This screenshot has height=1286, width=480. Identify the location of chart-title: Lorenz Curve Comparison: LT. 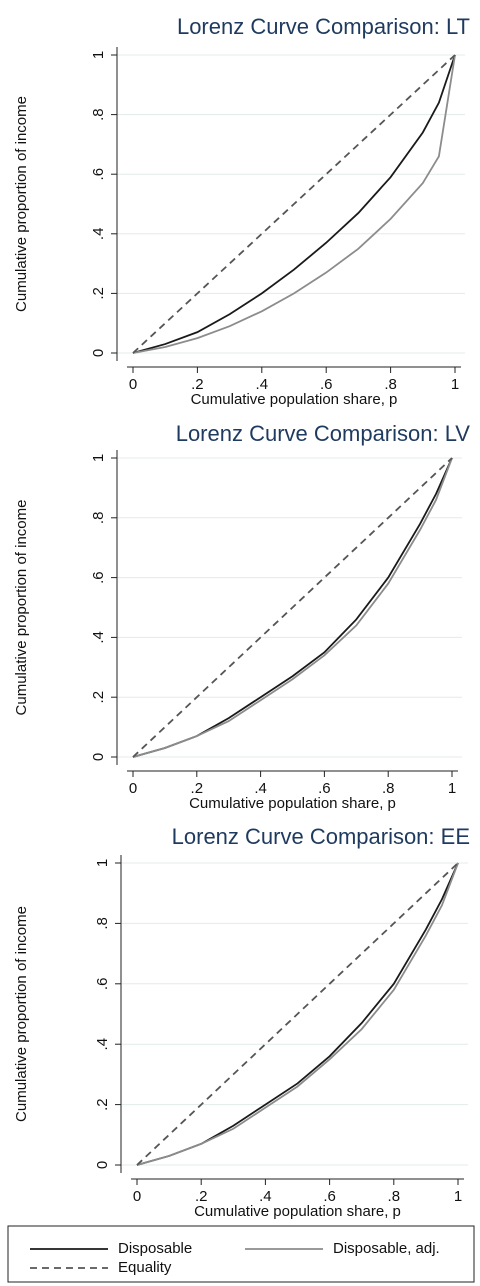
(323, 26).